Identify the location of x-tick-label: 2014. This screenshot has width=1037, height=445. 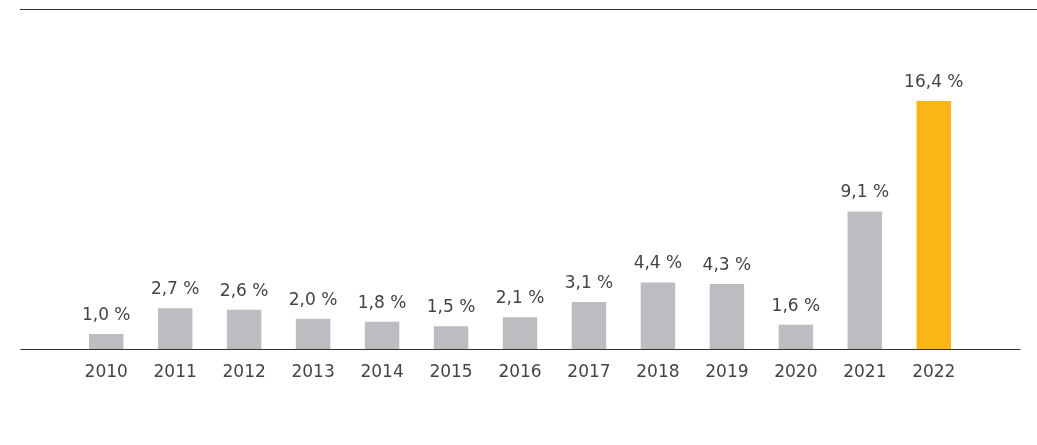
(382, 370).